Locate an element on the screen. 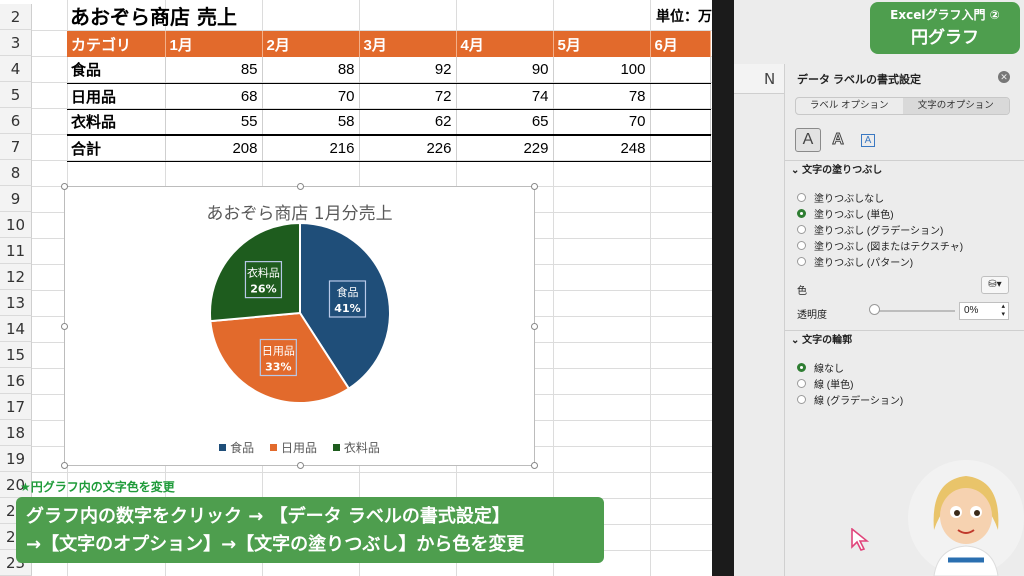  close-icon: ✕ is located at coordinates (1004, 77).